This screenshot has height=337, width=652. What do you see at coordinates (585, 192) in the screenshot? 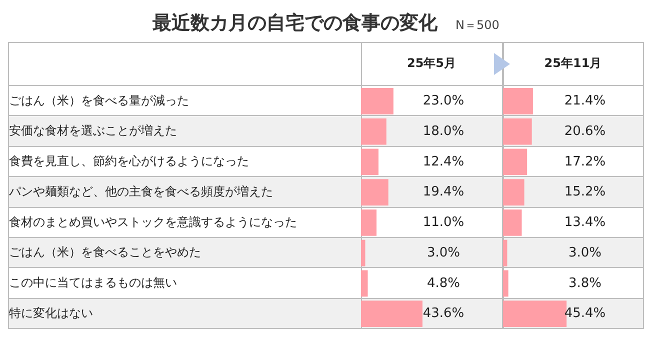
I see `data-label: 15.2%` at bounding box center [585, 192].